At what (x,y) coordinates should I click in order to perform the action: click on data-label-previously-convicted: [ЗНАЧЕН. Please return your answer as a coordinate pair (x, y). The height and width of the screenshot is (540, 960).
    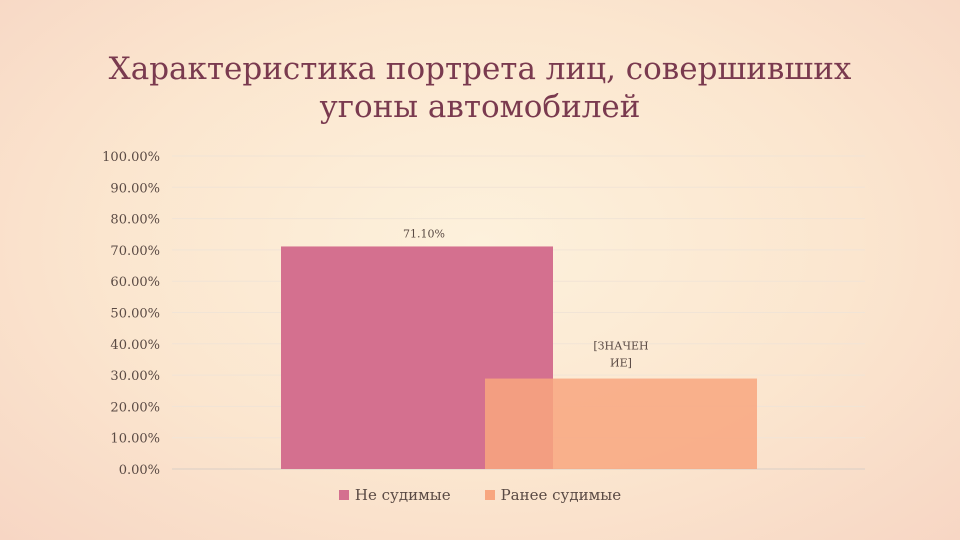
    Looking at the image, I should click on (620, 346).